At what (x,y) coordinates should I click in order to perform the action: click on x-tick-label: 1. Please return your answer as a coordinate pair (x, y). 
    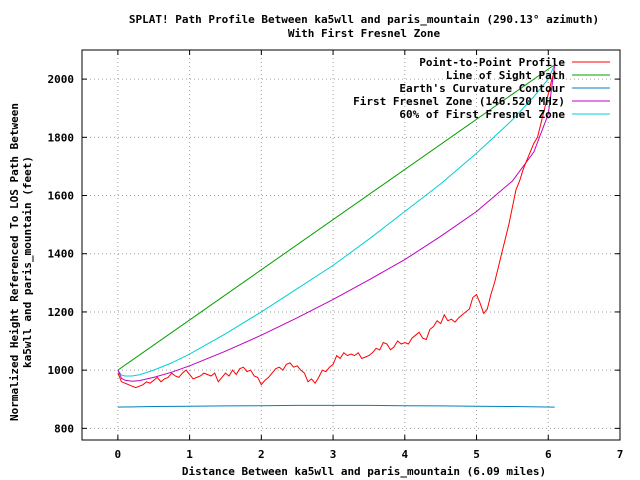
    Looking at the image, I should click on (189, 454).